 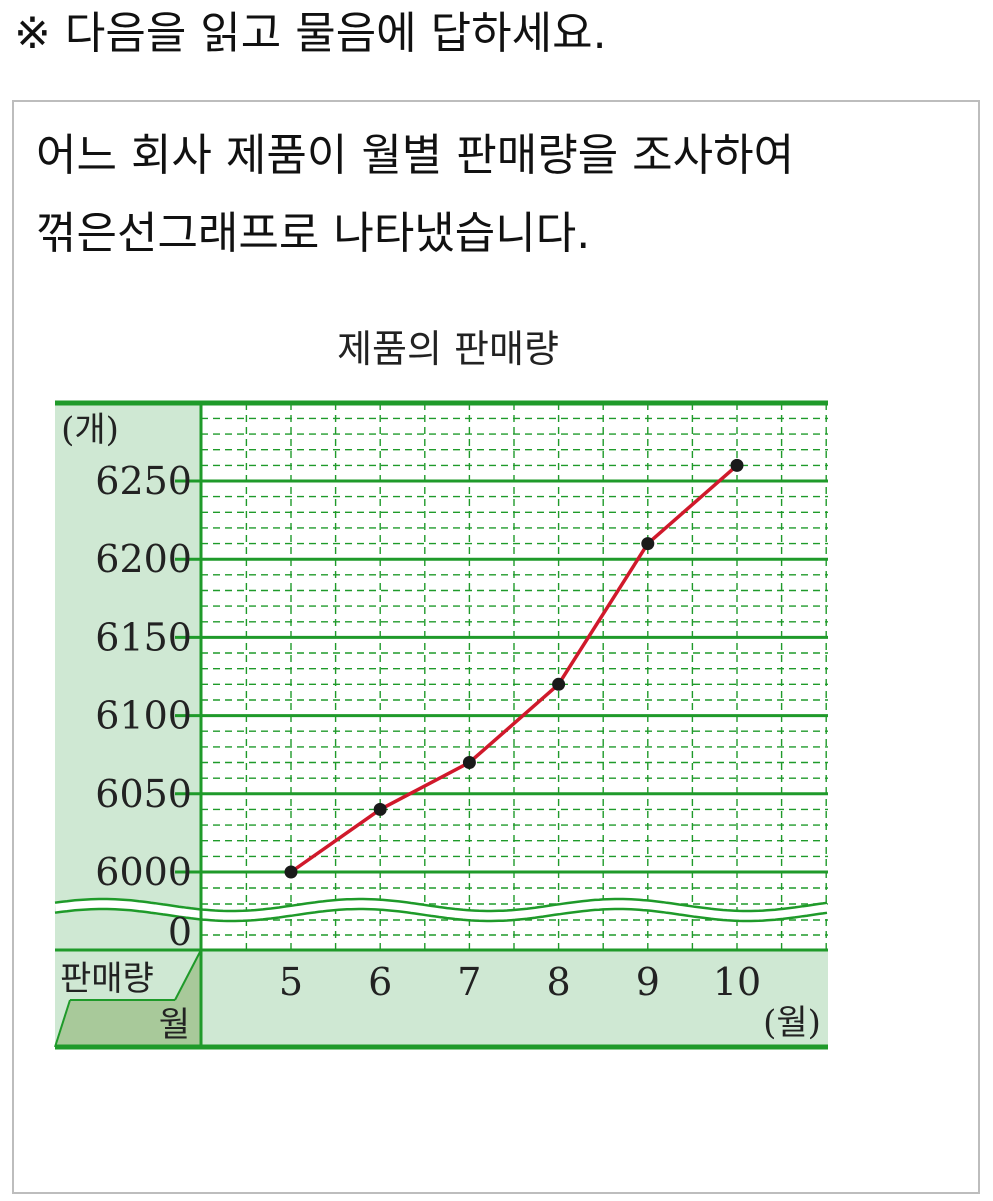 I want to click on y-axis-panel, so click(x=128, y=676).